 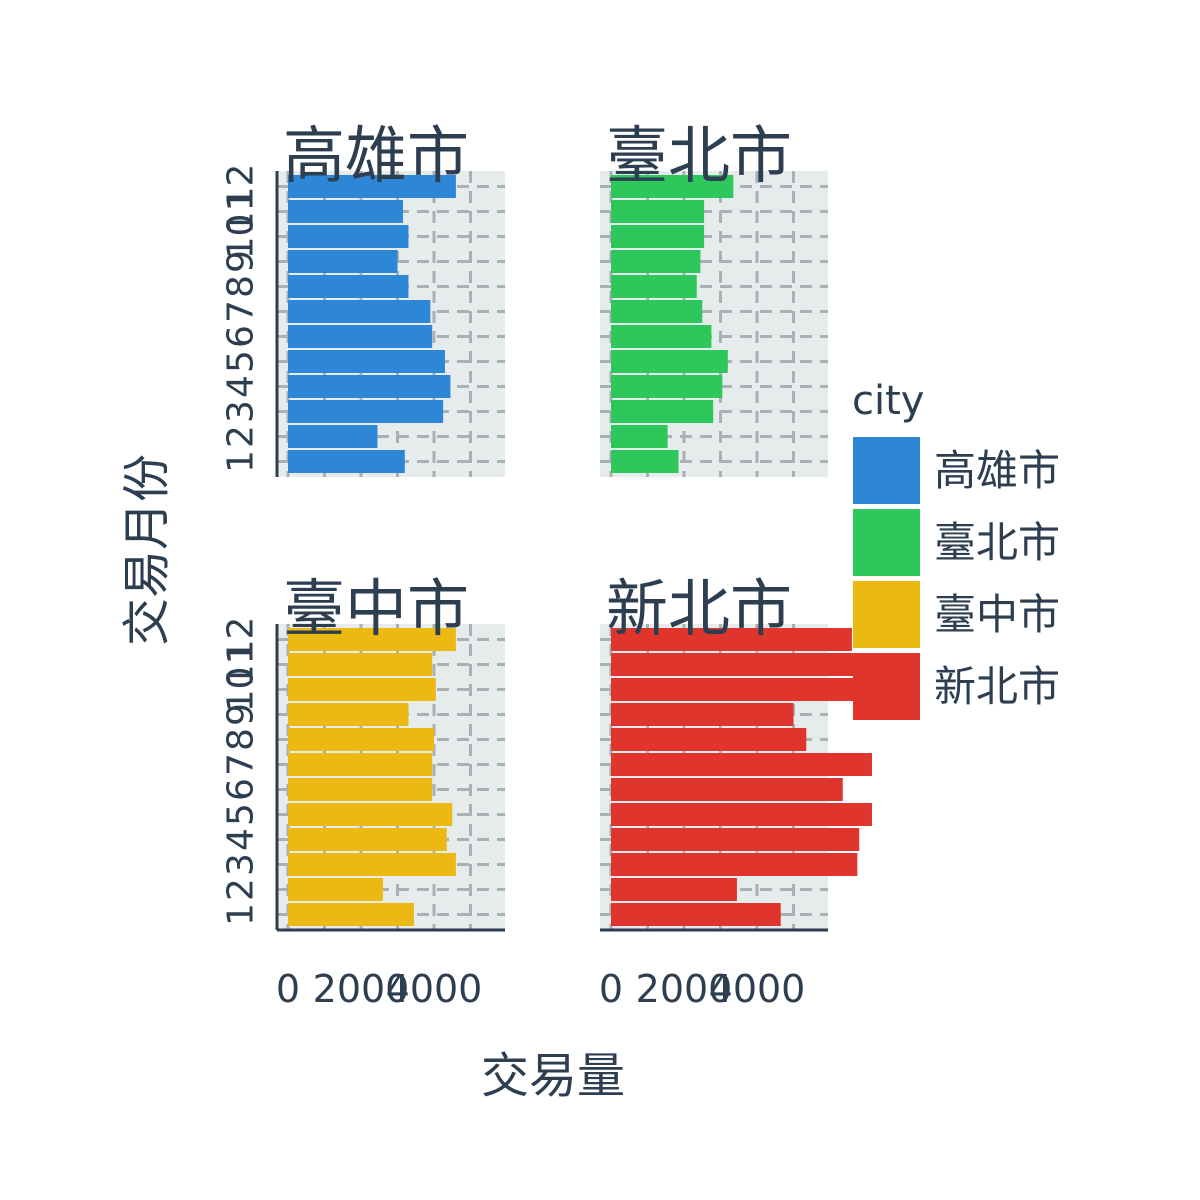 What do you see at coordinates (376, 608) in the screenshot?
I see `facet-title: 臺中市` at bounding box center [376, 608].